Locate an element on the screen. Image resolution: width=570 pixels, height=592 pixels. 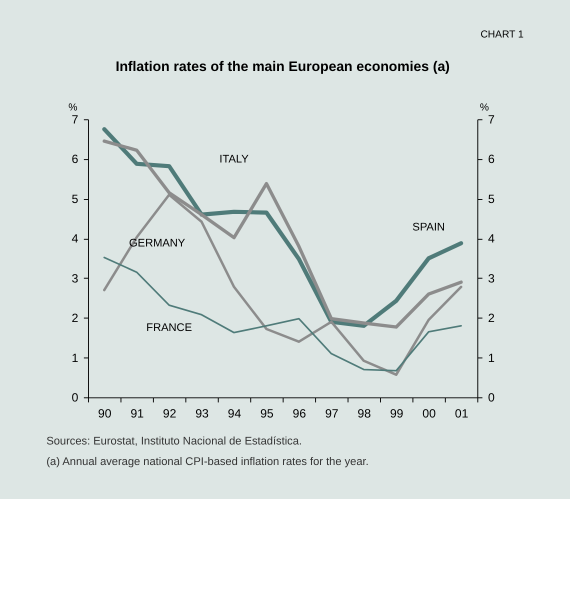
y-tick-label: 1 is located at coordinates (75, 357).